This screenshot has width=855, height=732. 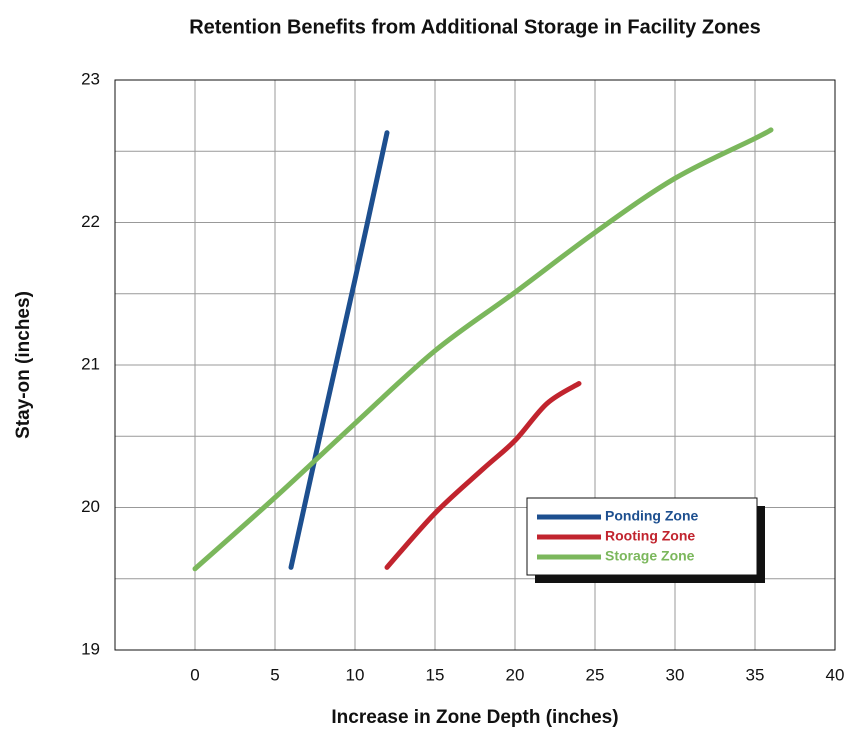 What do you see at coordinates (90, 78) in the screenshot?
I see `y-tick-label: 23` at bounding box center [90, 78].